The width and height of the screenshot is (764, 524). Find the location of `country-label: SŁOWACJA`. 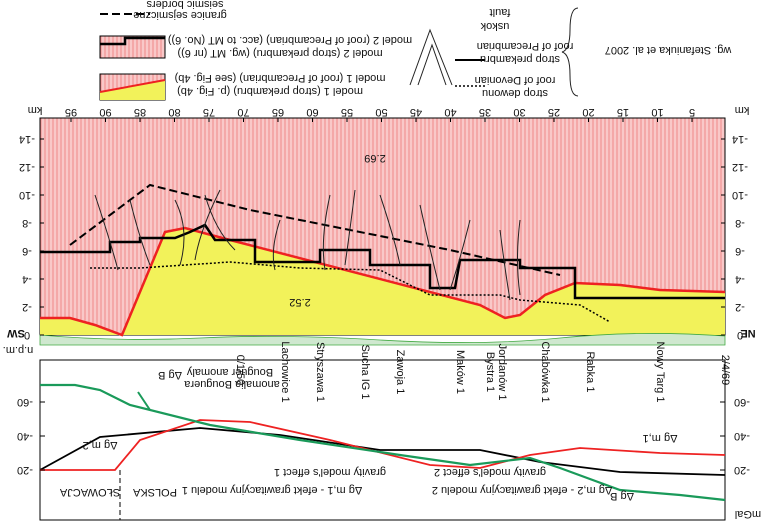

country-label: SŁOWACJA is located at coordinates (89, 492).